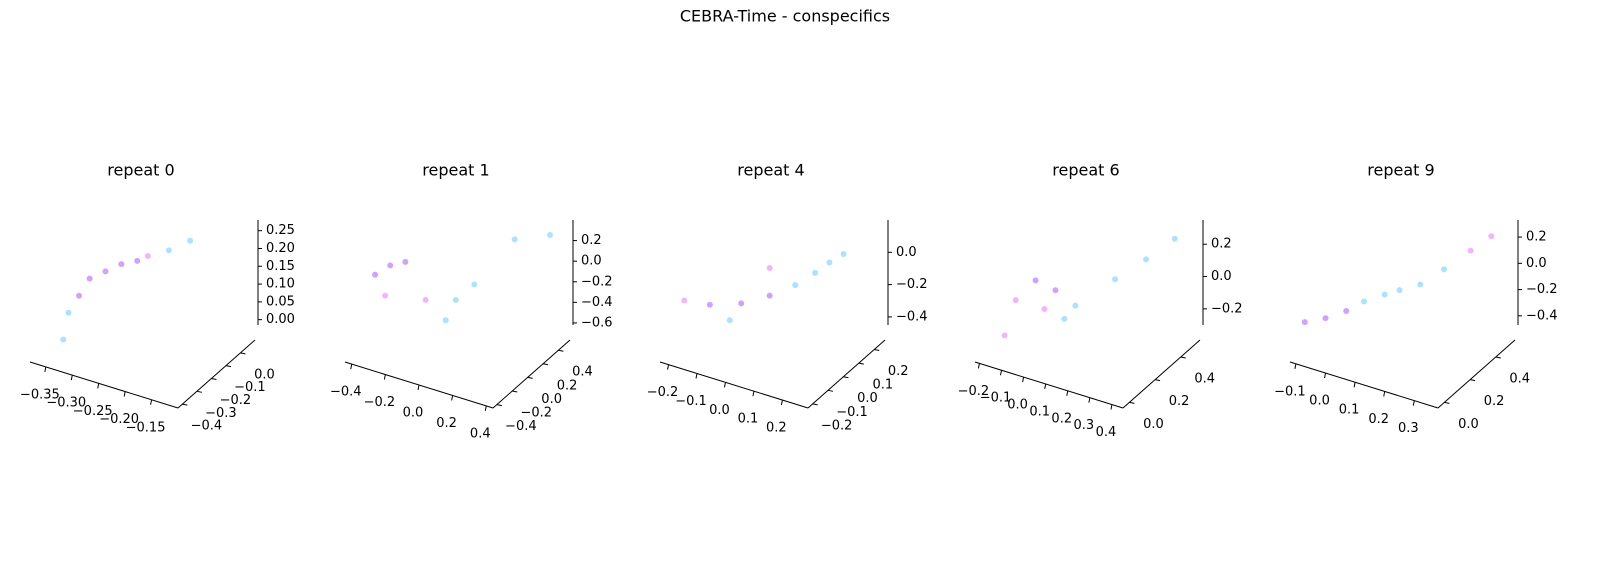  I want to click on panel-title: repeat 9, so click(1400, 170).